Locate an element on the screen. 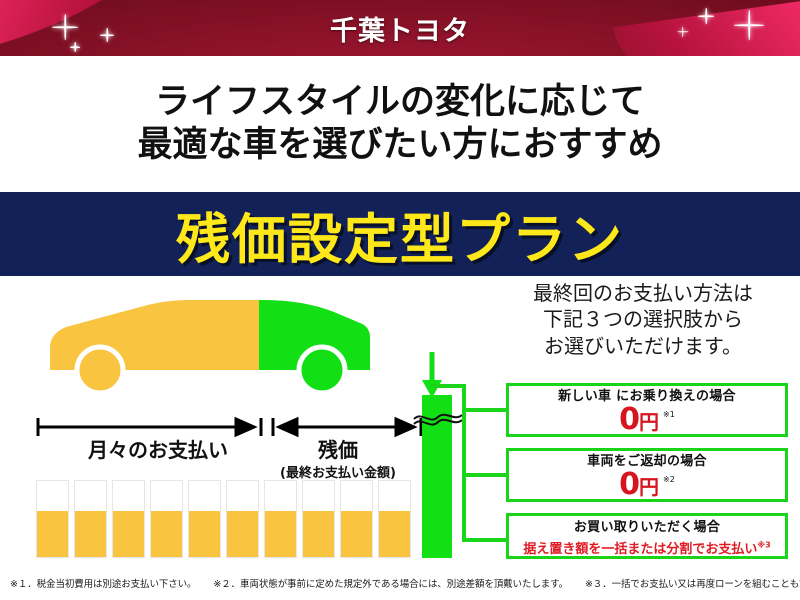  payment-intro-line-3: お選びいただけます。 is located at coordinates (643, 345).